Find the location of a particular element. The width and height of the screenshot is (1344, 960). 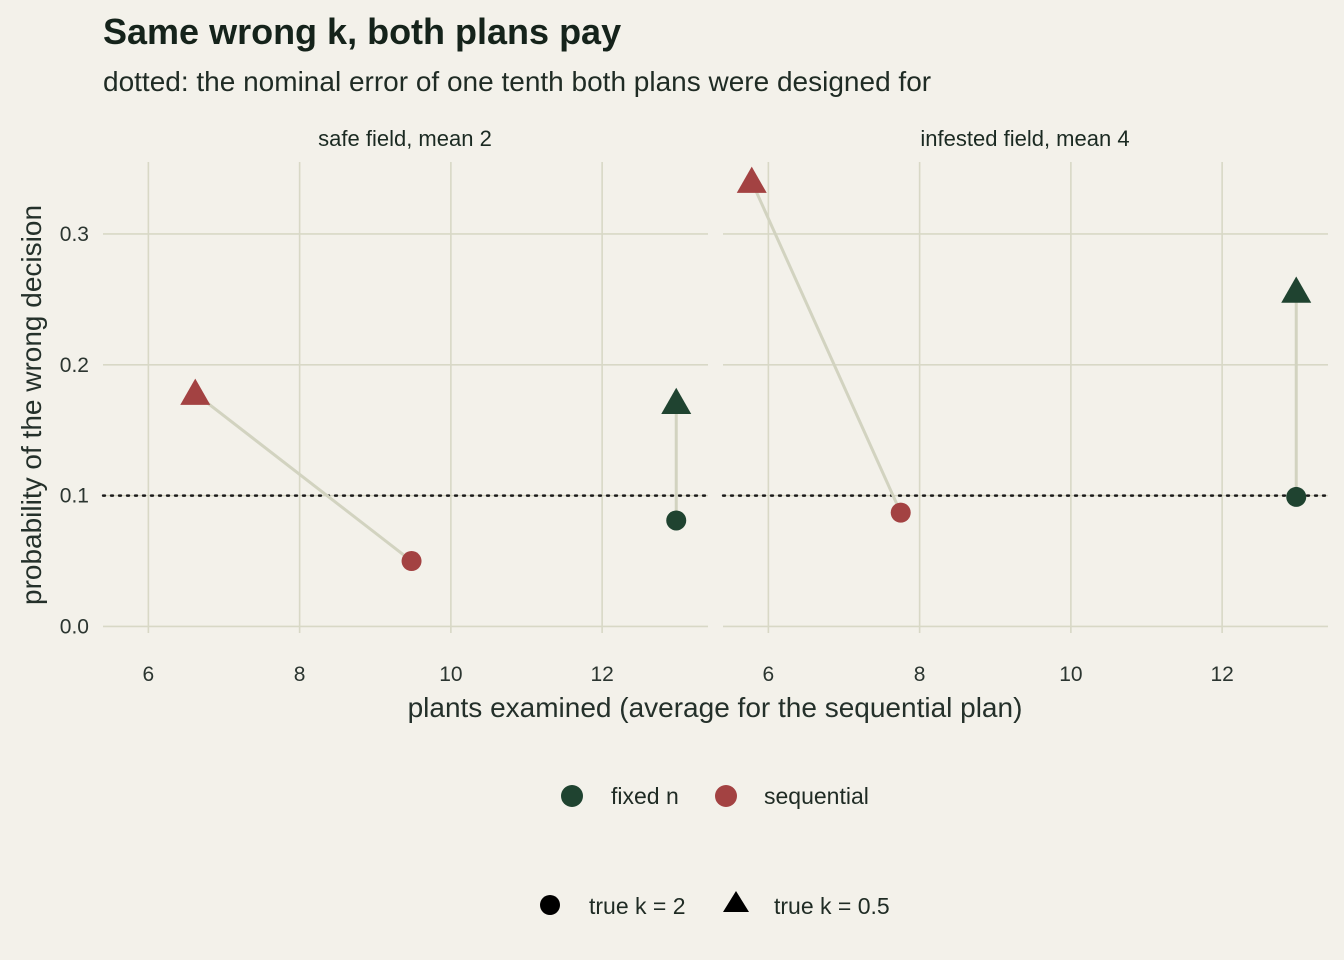

legend-label-sequential: sequential is located at coordinates (816, 796).